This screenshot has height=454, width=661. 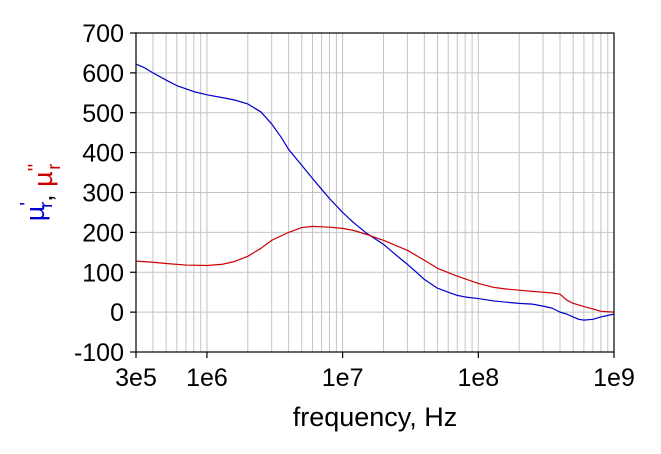 I want to click on x-tick-label: 1e9, so click(x=614, y=378).